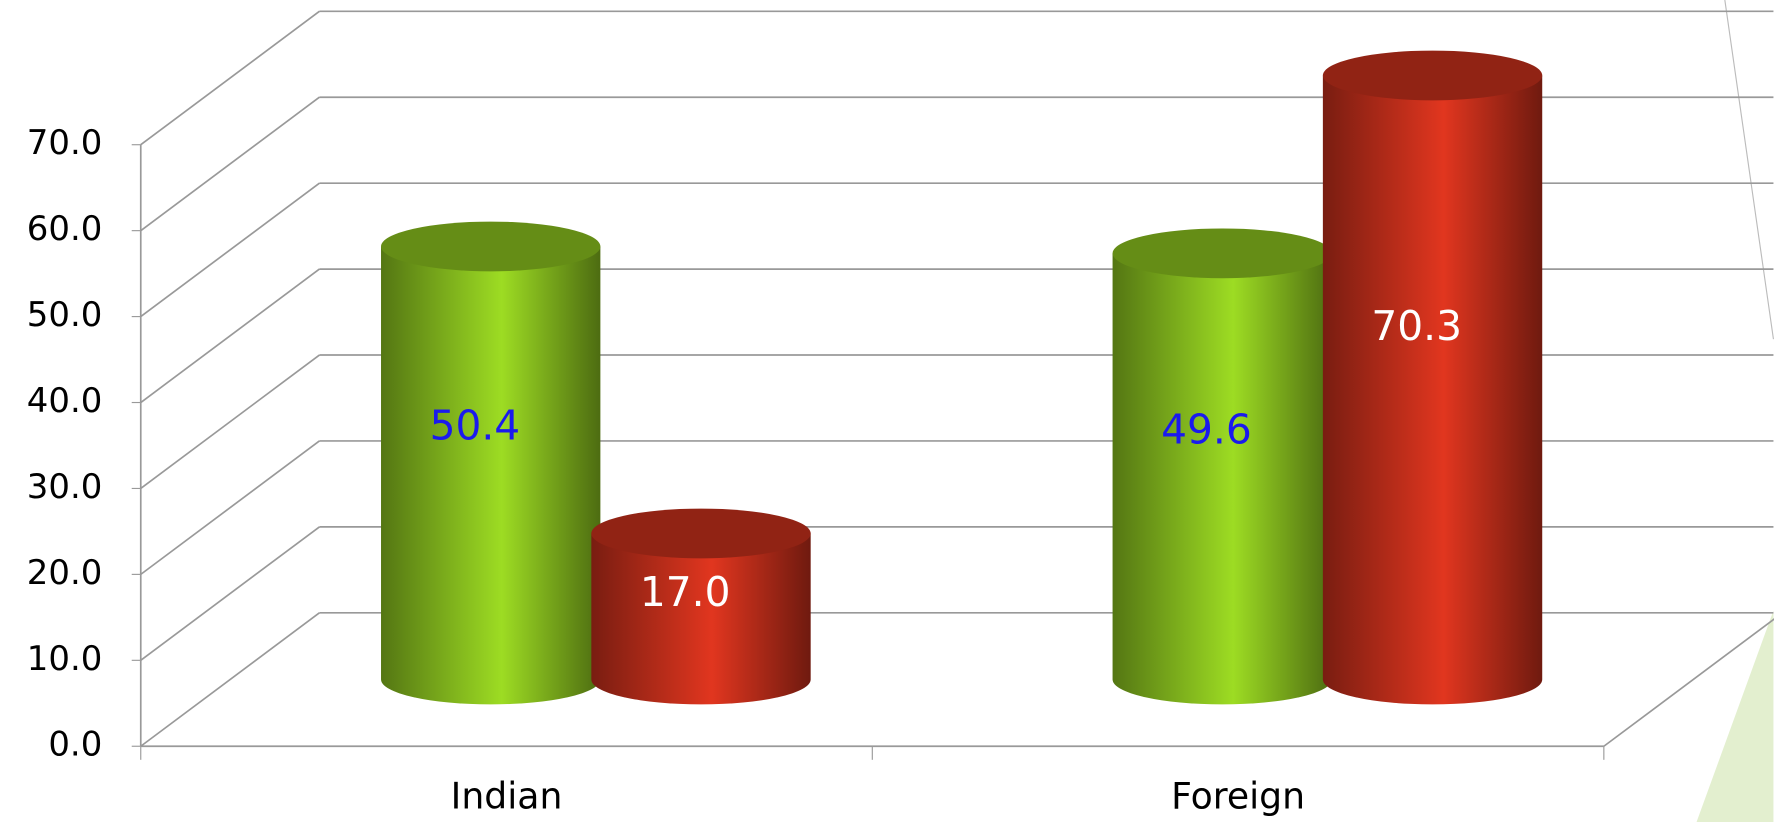 The image size is (1774, 822). What do you see at coordinates (64, 400) in the screenshot?
I see `y-tick-label: 40.0` at bounding box center [64, 400].